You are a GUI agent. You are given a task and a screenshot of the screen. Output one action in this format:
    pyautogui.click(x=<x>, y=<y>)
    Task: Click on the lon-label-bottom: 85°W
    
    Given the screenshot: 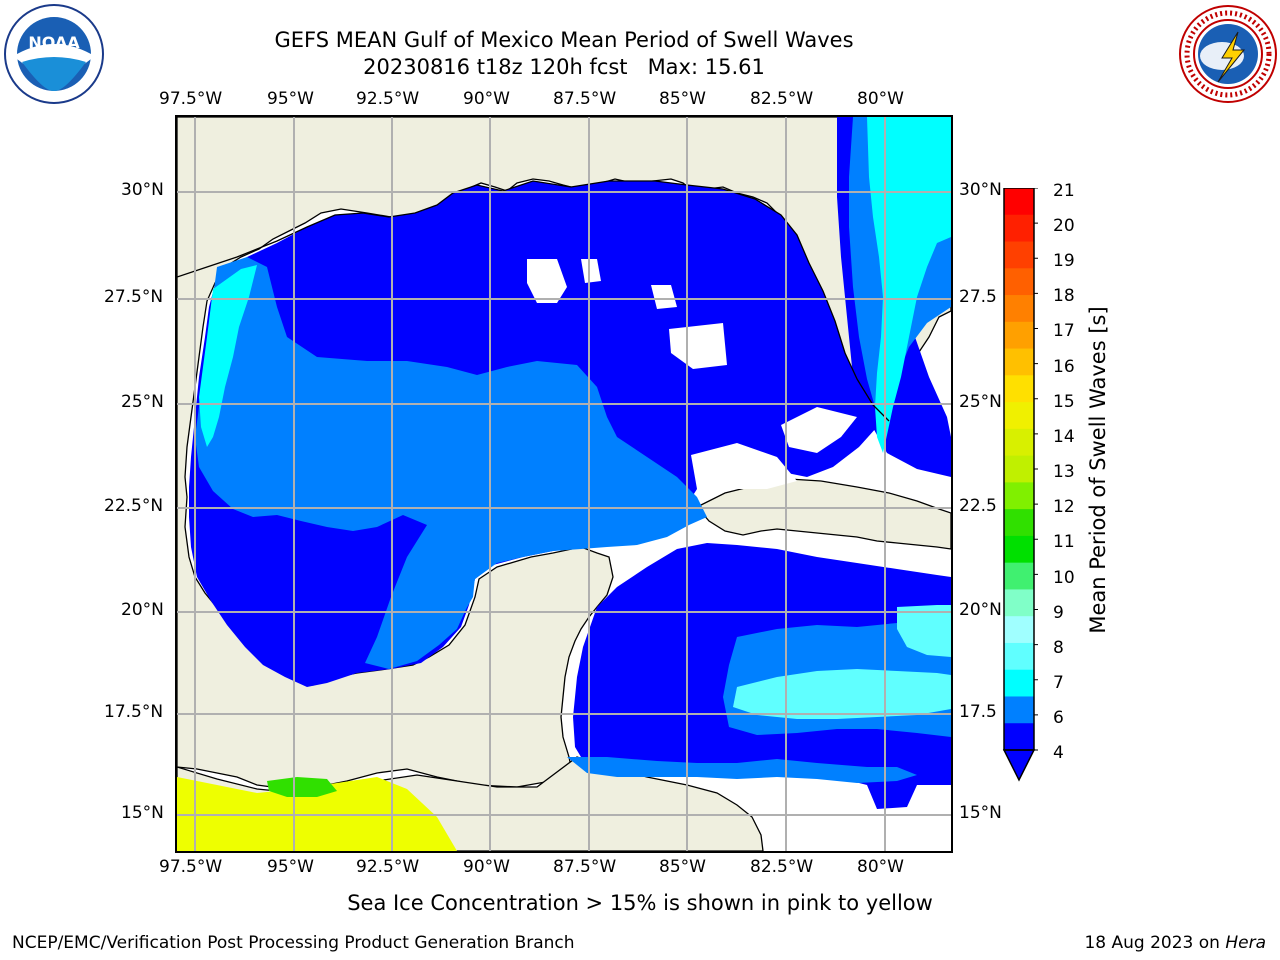 What is the action you would take?
    pyautogui.click(x=682, y=867)
    